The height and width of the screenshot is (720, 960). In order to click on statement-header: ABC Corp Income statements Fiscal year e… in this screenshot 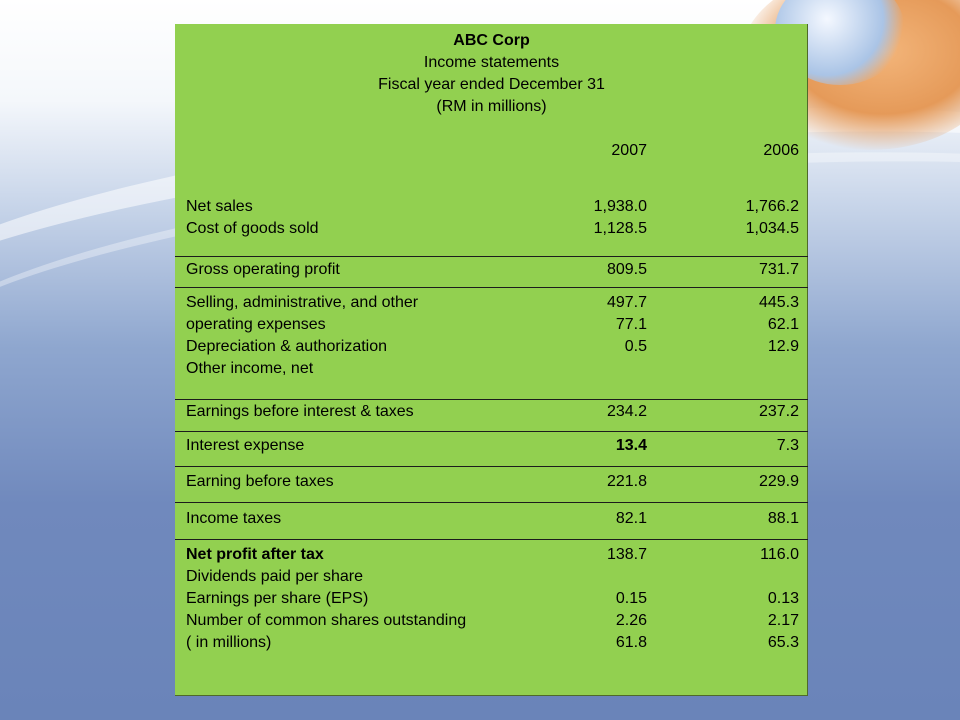, I will do `click(491, 74)`.